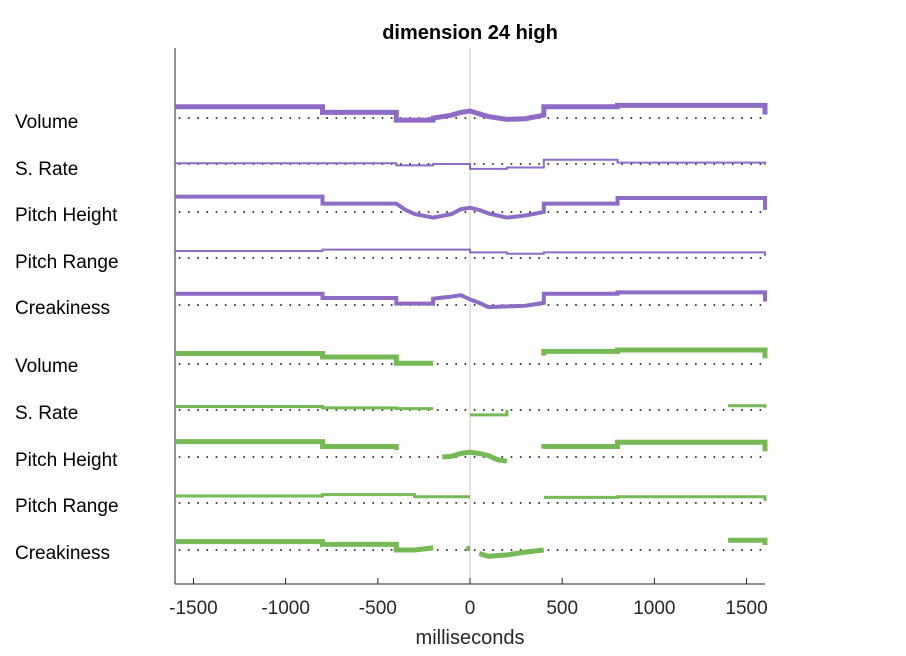  Describe the element at coordinates (562, 608) in the screenshot. I see `x-tick-label: 500` at that location.